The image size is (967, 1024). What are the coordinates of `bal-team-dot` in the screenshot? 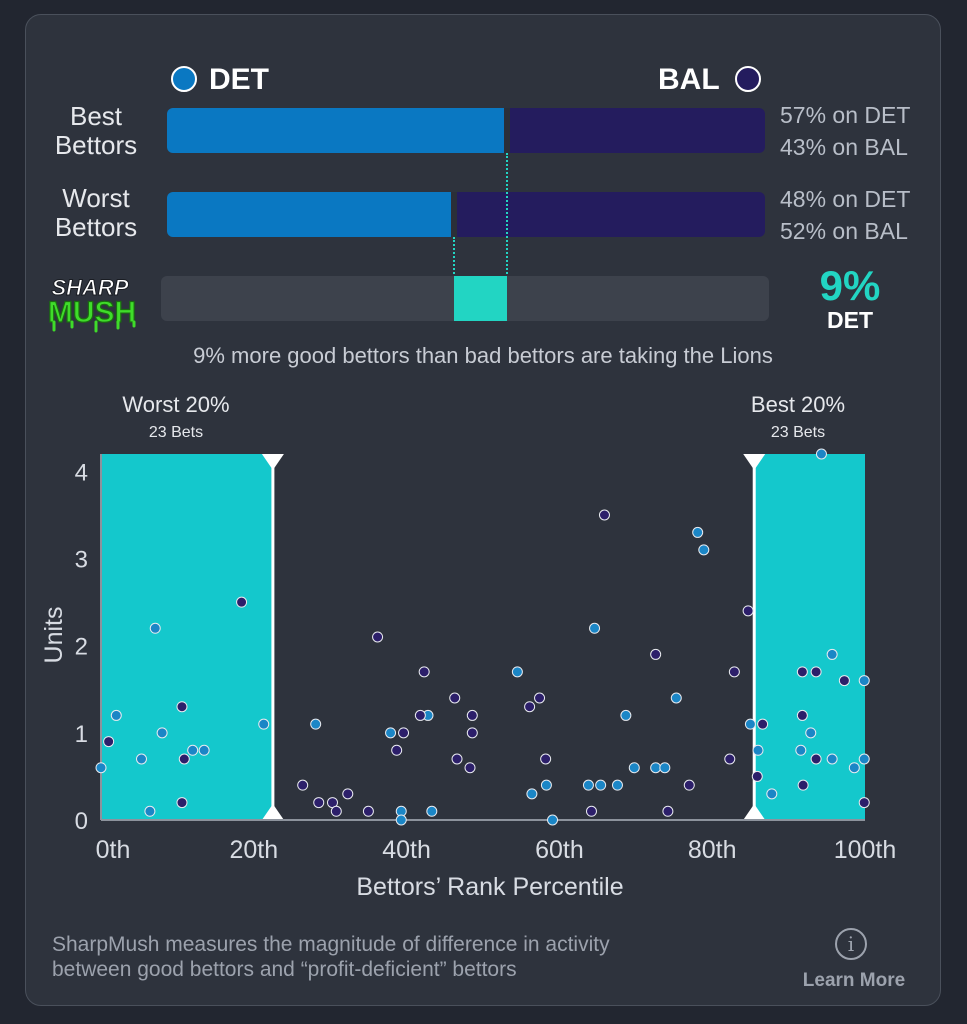 It's located at (748, 79).